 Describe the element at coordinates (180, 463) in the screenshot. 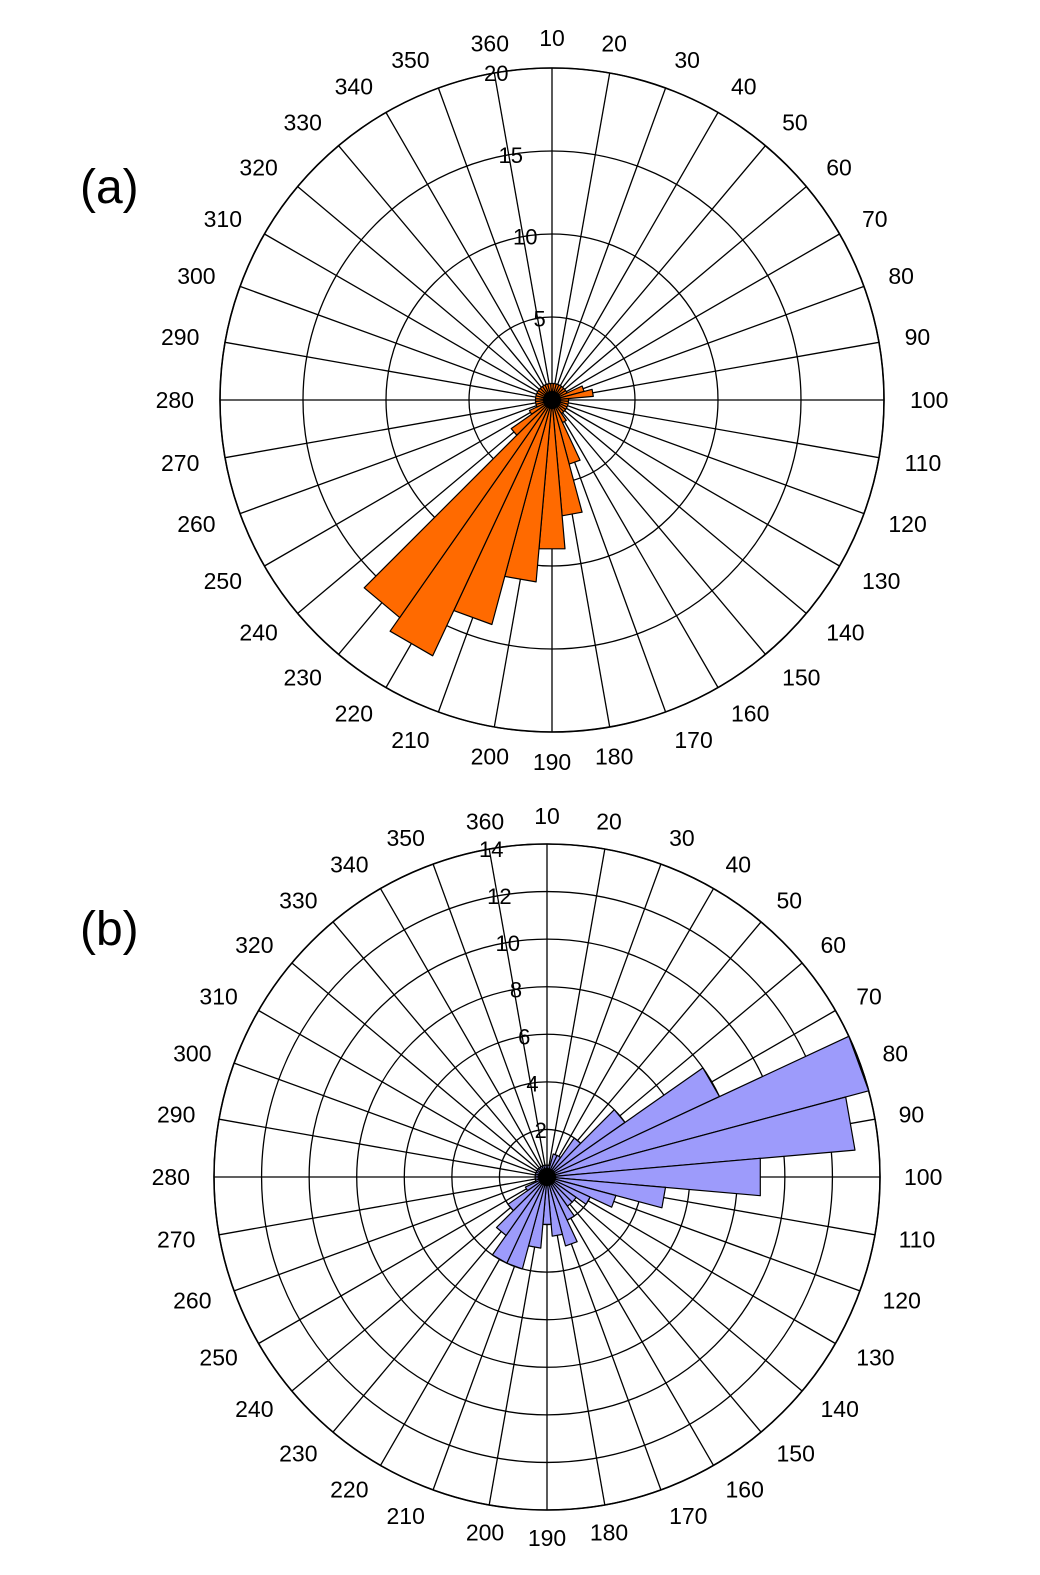

I see `direction-label: 270` at that location.